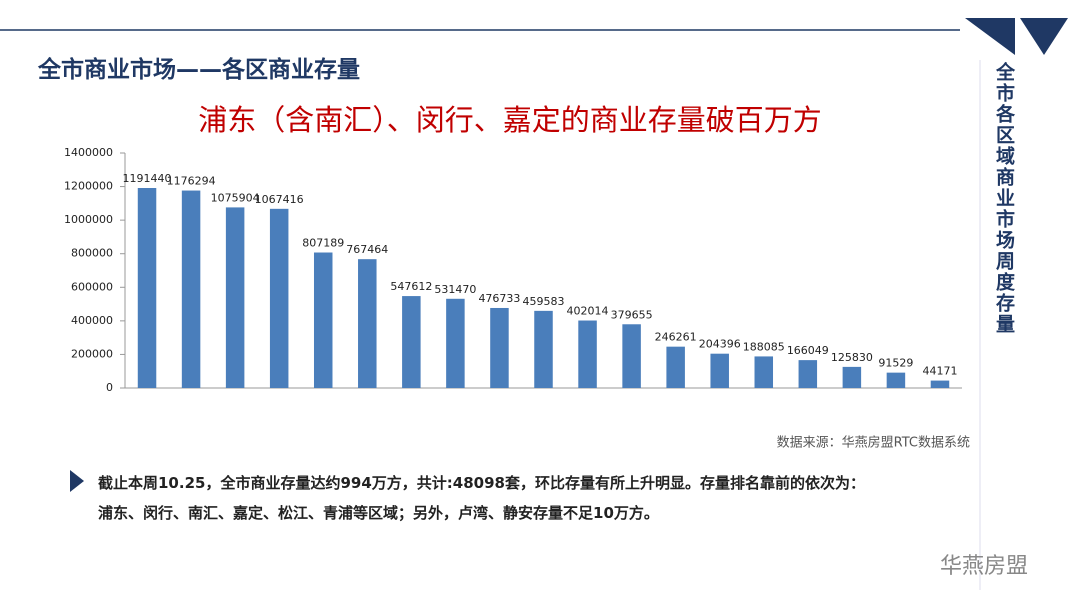 Image resolution: width=1080 pixels, height=608 pixels. I want to click on data-label: 44171, so click(939, 371).